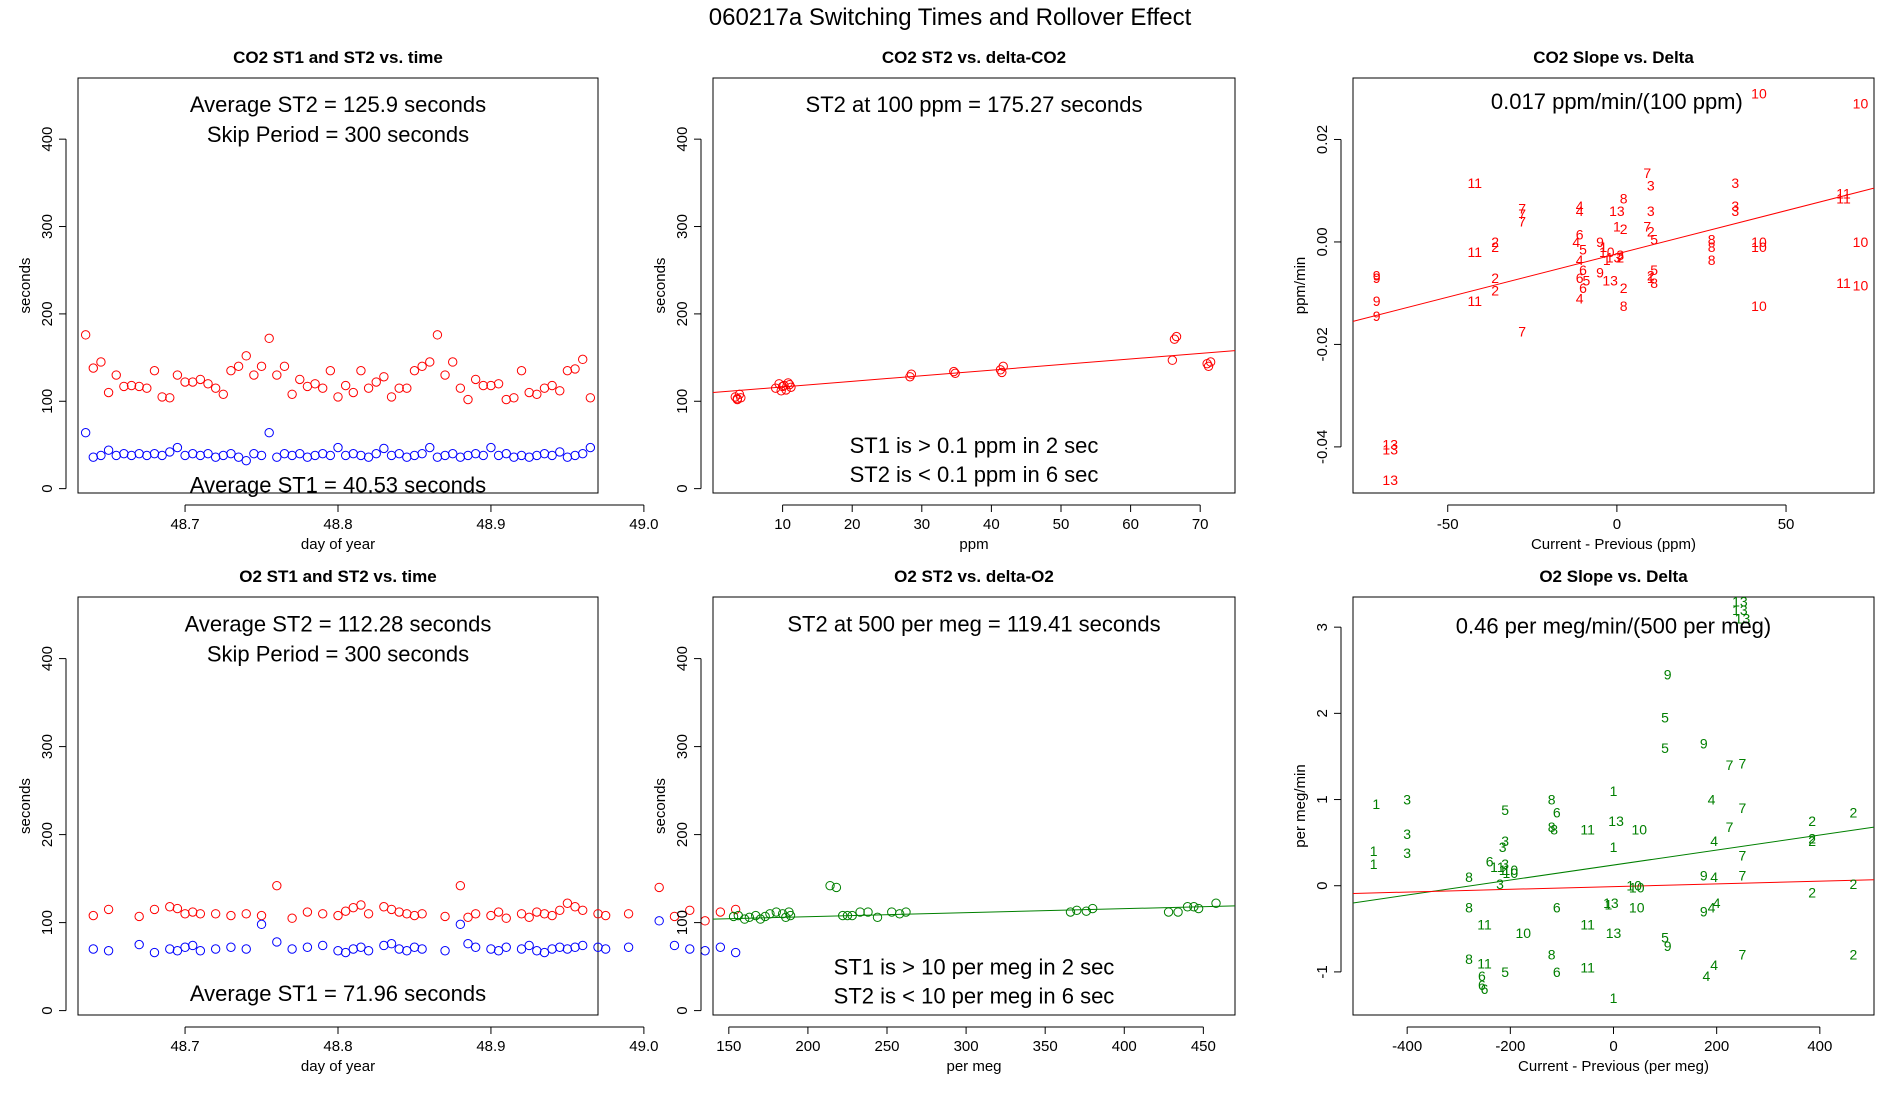  Describe the element at coordinates (184, 1046) in the screenshot. I see `panel-4-x-tick-label: 48.7` at that location.